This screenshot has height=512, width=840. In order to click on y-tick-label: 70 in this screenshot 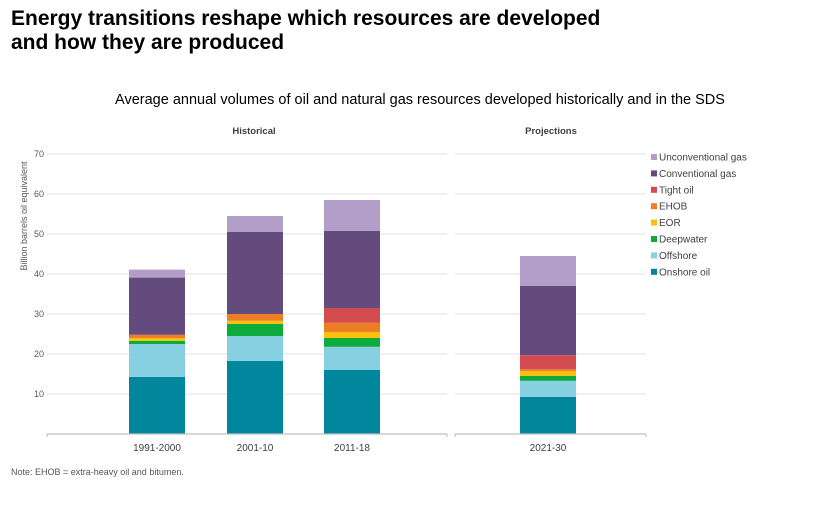, I will do `click(39, 154)`.